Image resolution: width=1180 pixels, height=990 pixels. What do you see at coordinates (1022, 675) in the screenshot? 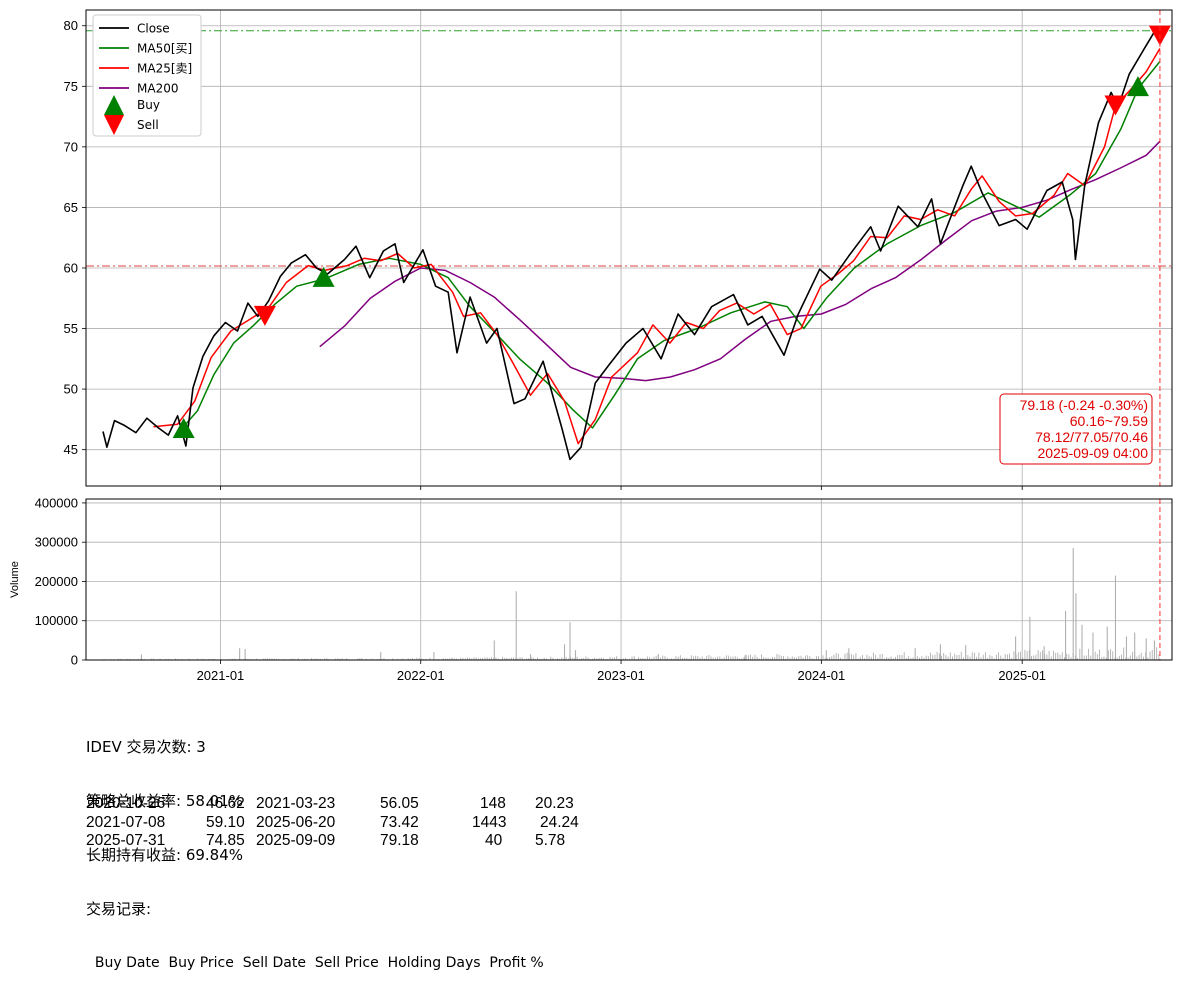
I see `volume-x-tick-label: 2025-01` at bounding box center [1022, 675].